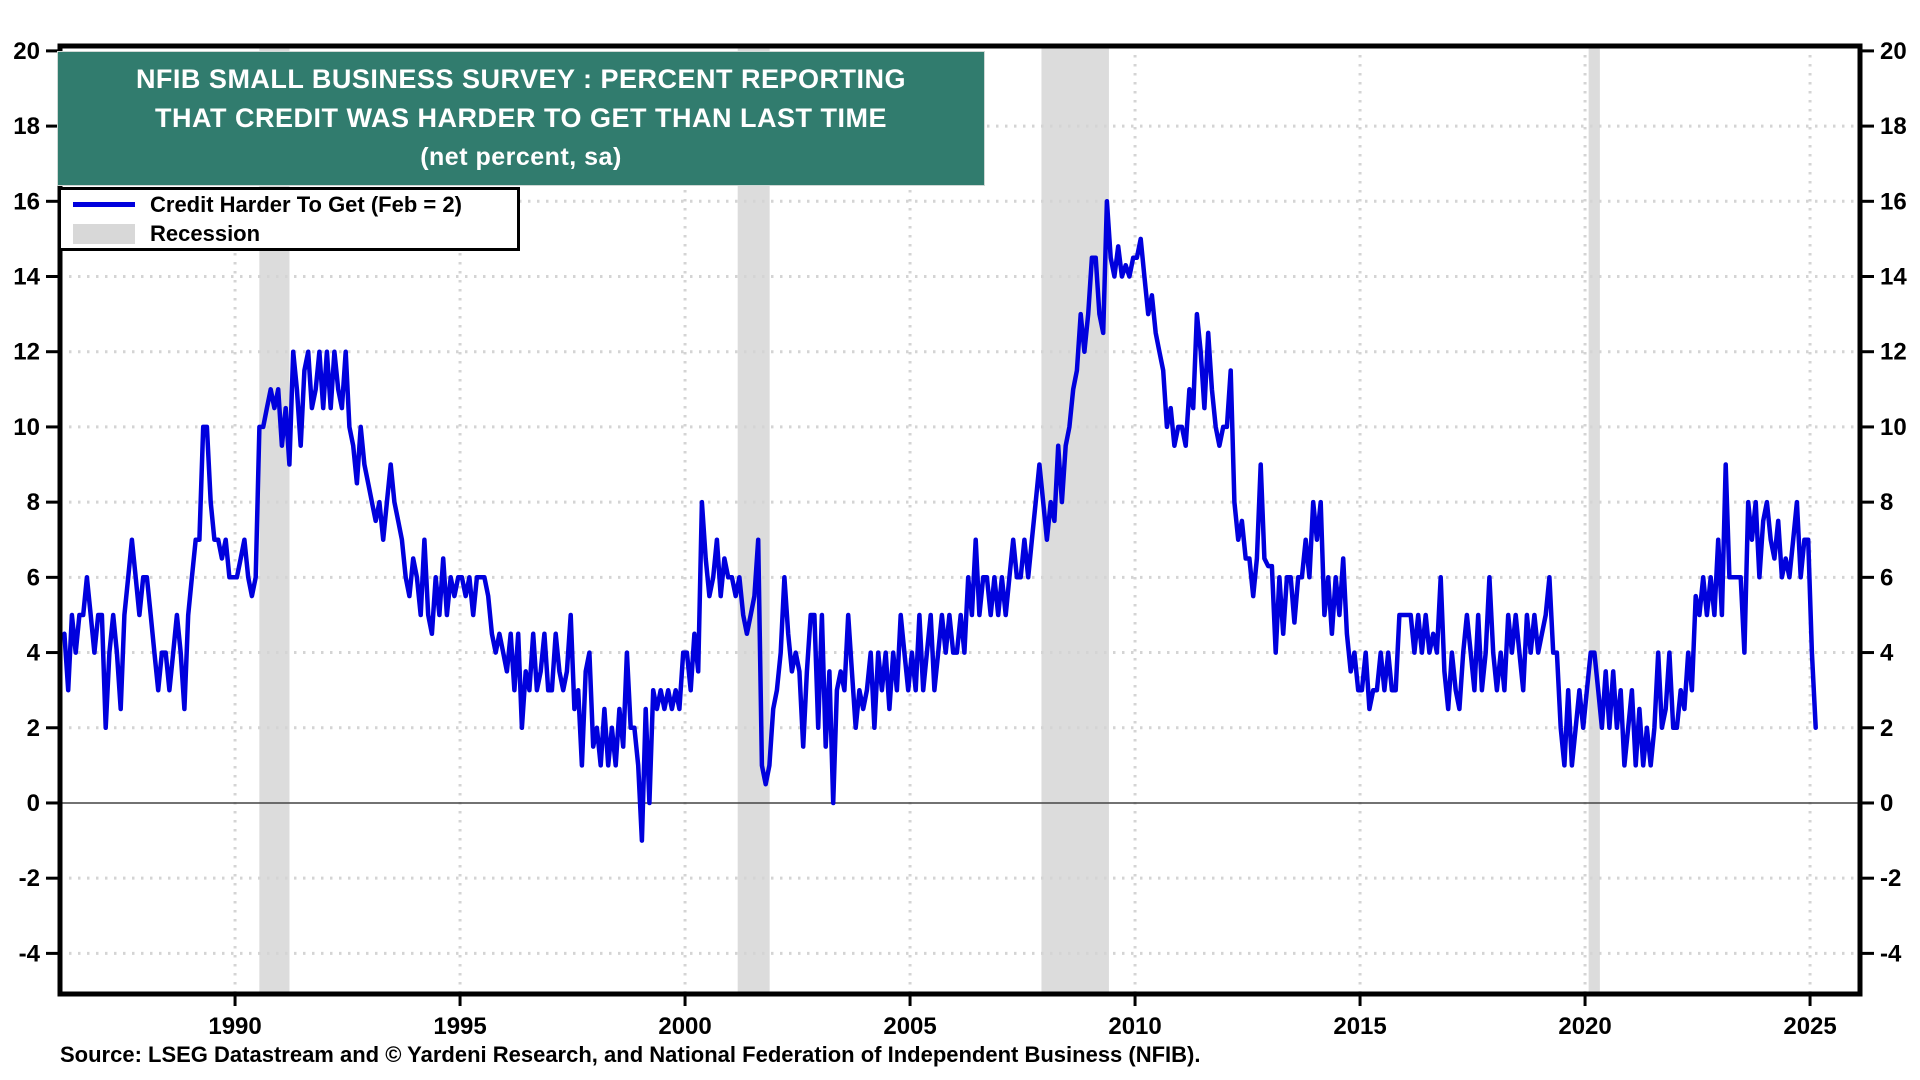  Describe the element at coordinates (521, 157) in the screenshot. I see `chart-title-line-3: (net percent, sa)` at that location.